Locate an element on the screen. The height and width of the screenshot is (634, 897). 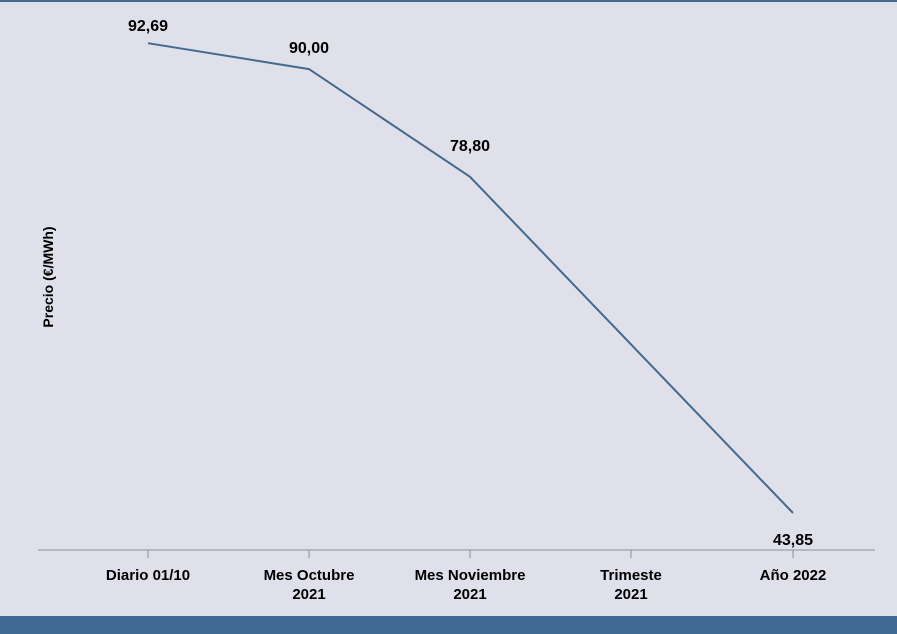
y-axis-title: Precio (€/MWh) is located at coordinates (48, 276).